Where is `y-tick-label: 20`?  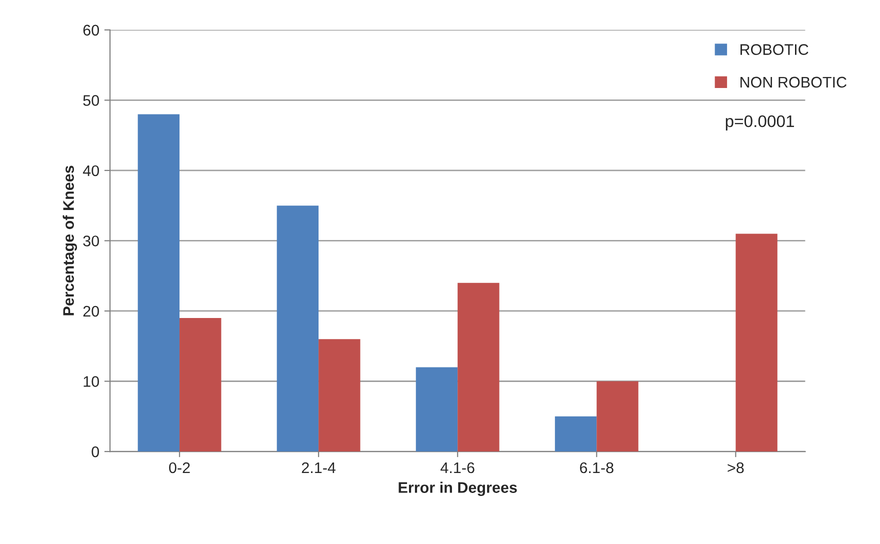
y-tick-label: 20 is located at coordinates (91, 311).